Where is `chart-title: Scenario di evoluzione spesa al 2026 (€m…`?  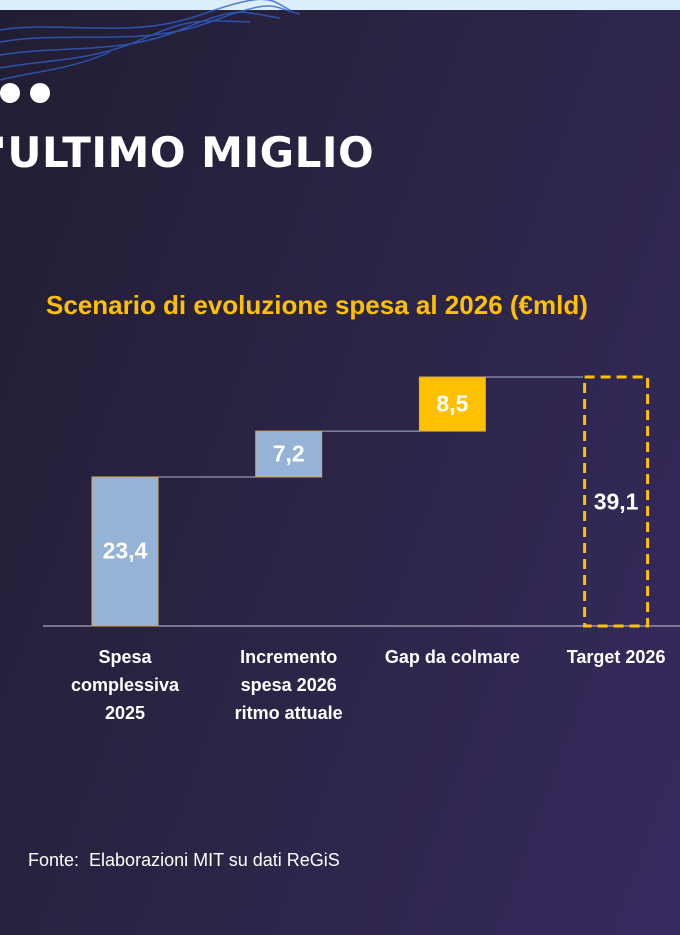
chart-title: Scenario di evoluzione spesa al 2026 (€m… is located at coordinates (317, 305).